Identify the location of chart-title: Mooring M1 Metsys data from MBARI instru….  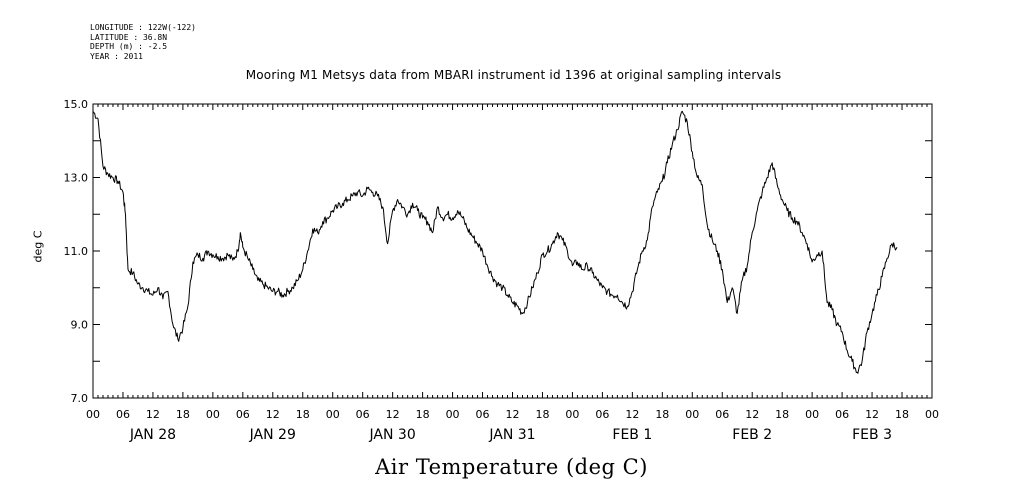
(513, 75).